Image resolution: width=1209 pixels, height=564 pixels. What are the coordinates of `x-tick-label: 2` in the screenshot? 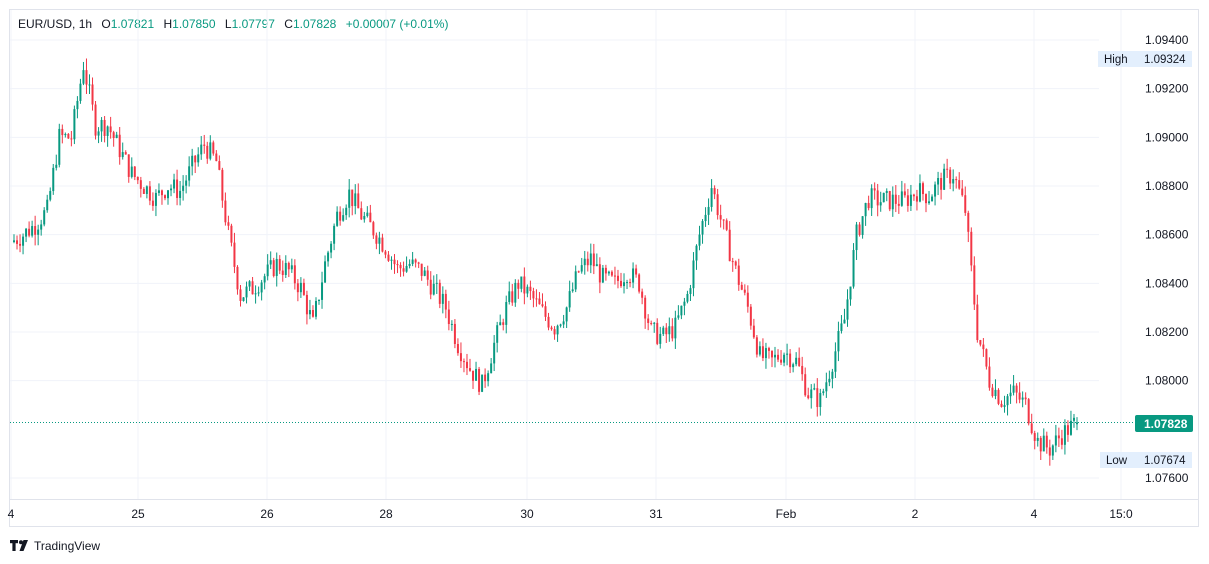 It's located at (915, 514).